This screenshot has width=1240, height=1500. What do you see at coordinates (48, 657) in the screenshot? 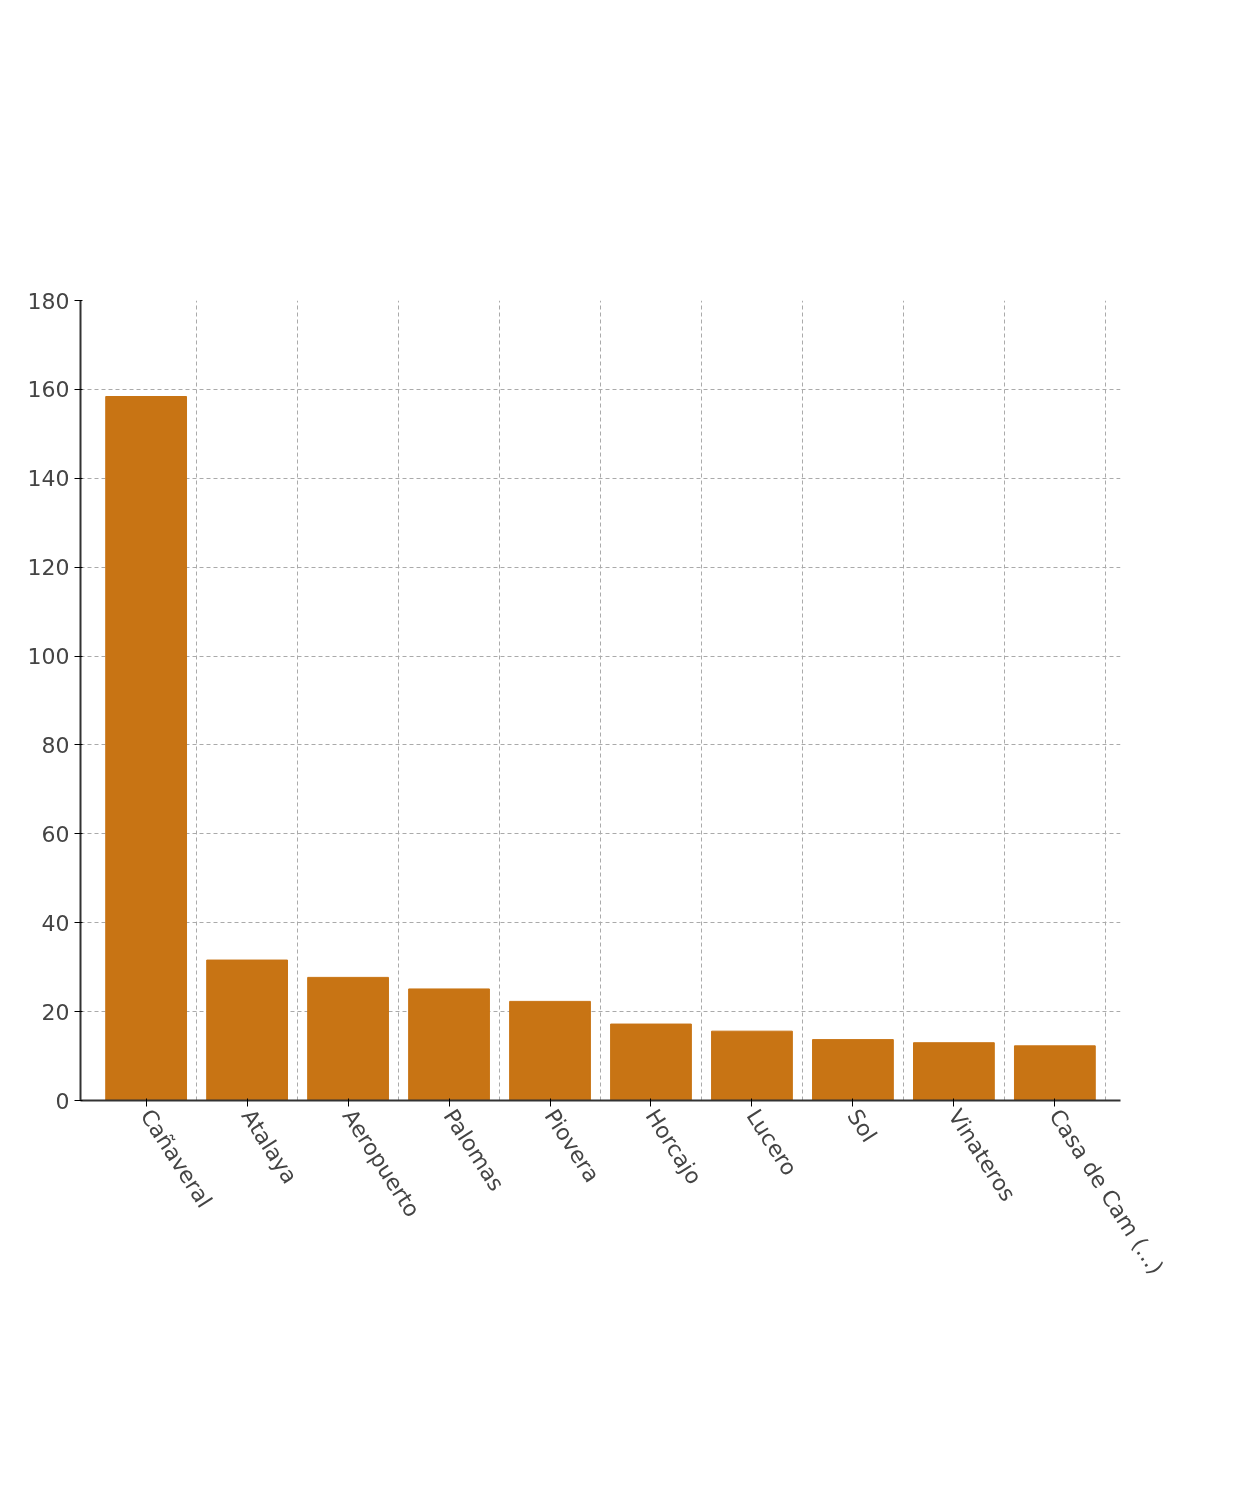
I see `y-tick-label: 100` at bounding box center [48, 657].